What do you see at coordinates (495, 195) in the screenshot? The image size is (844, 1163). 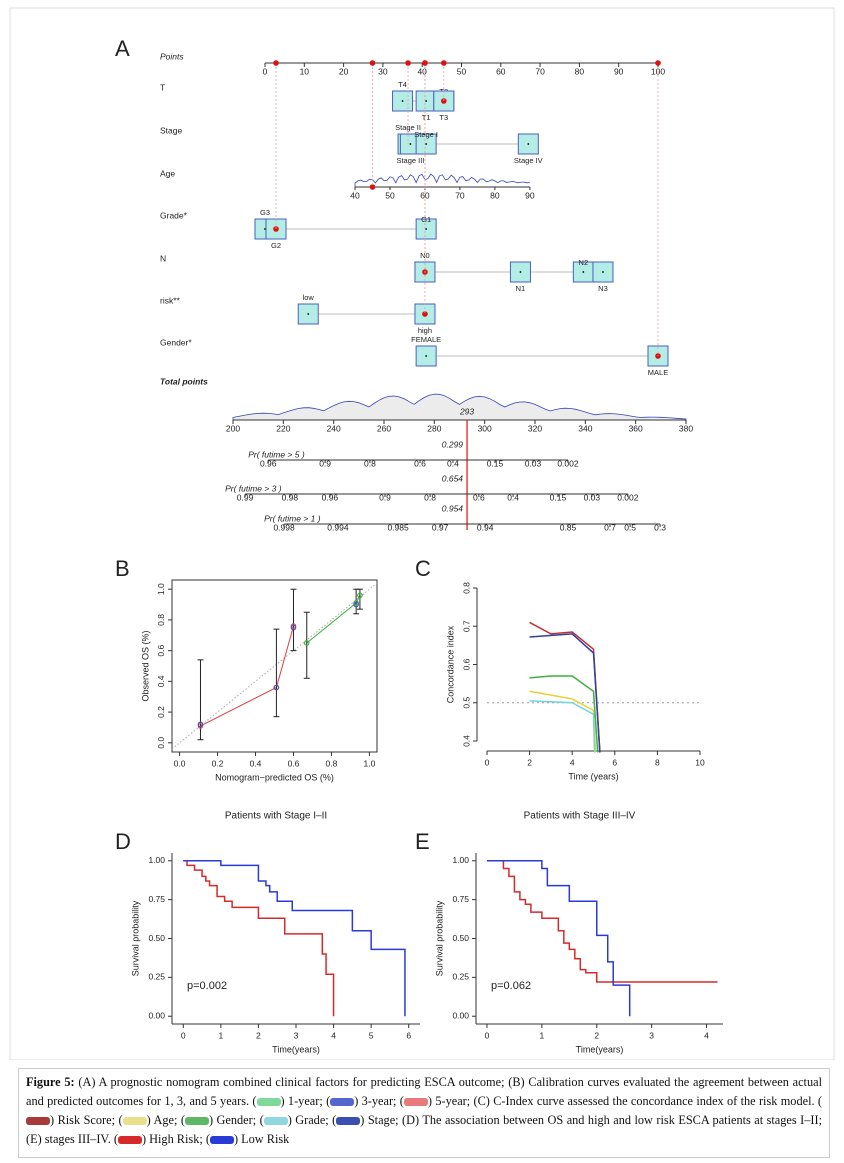 I see `tick-label: 80` at bounding box center [495, 195].